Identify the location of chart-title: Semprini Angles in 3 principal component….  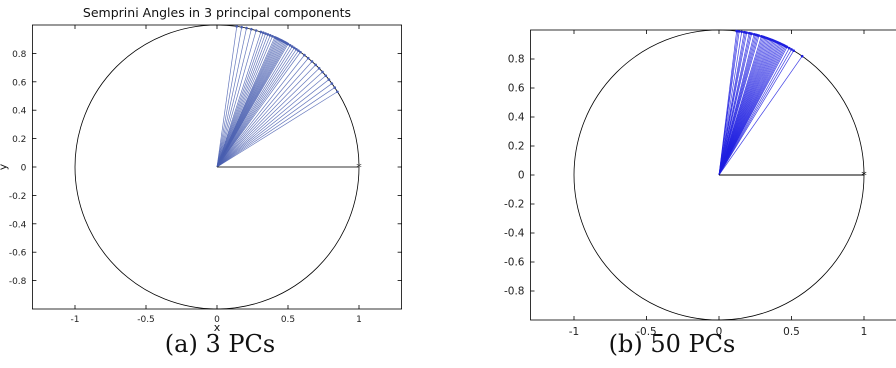
(217, 12).